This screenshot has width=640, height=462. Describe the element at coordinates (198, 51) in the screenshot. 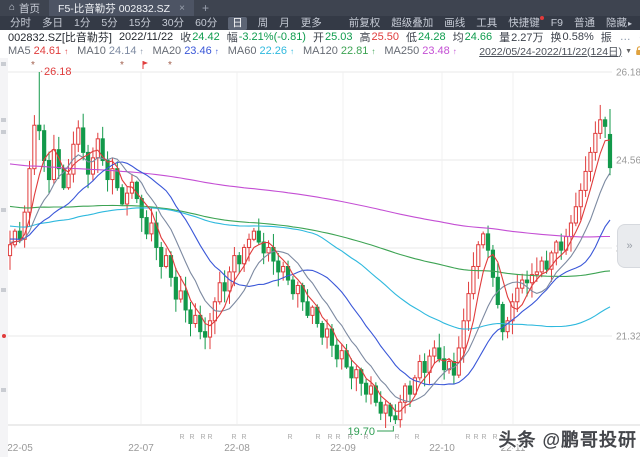

I see `ma-value: 23.46` at that location.